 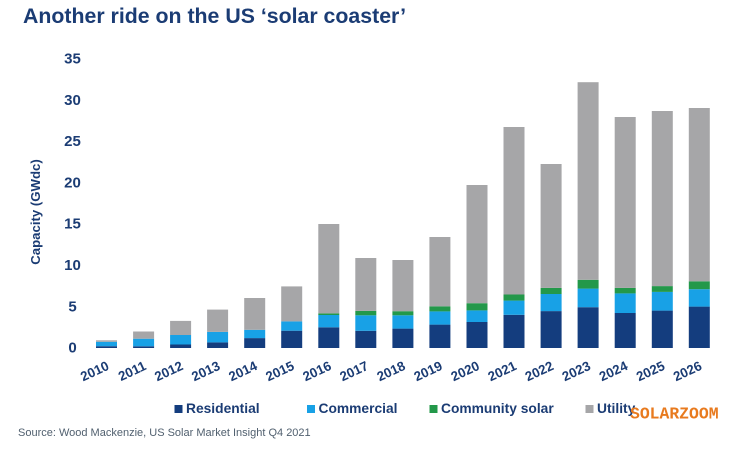 What do you see at coordinates (687, 371) in the screenshot?
I see `svg-text: 2026` at bounding box center [687, 371].